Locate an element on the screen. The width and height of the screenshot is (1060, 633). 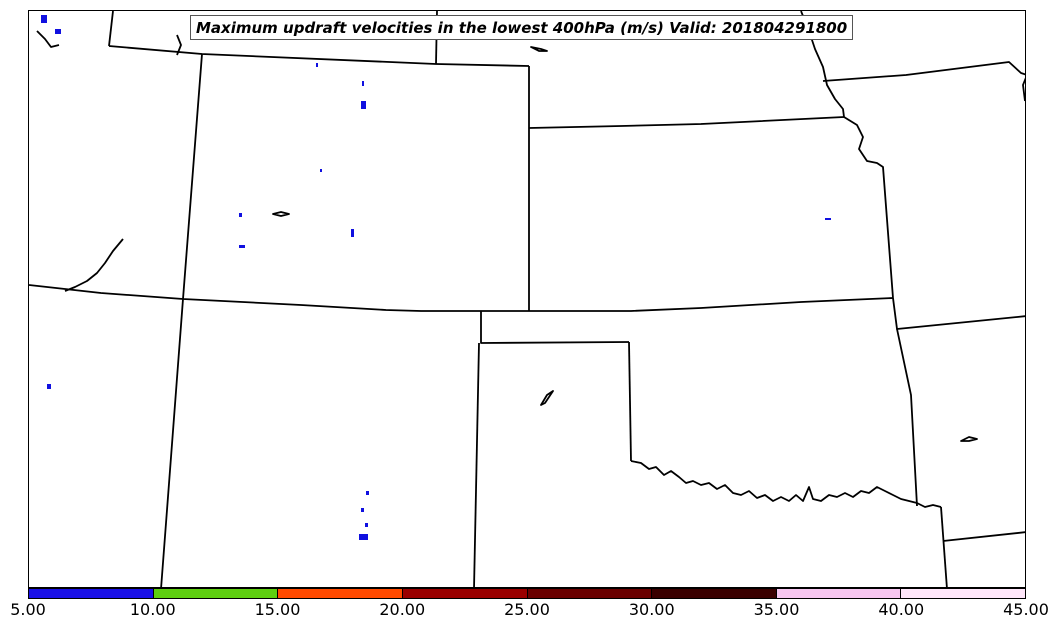
state-boundary-ia-mo is located at coordinates (923, 71).